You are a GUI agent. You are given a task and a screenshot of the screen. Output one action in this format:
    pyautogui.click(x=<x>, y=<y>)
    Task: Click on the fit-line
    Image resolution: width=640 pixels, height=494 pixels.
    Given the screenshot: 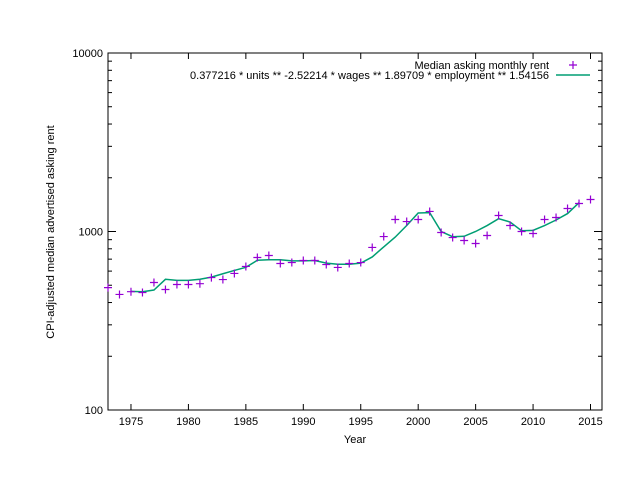 What is the action you would take?
    pyautogui.click(x=355, y=247)
    